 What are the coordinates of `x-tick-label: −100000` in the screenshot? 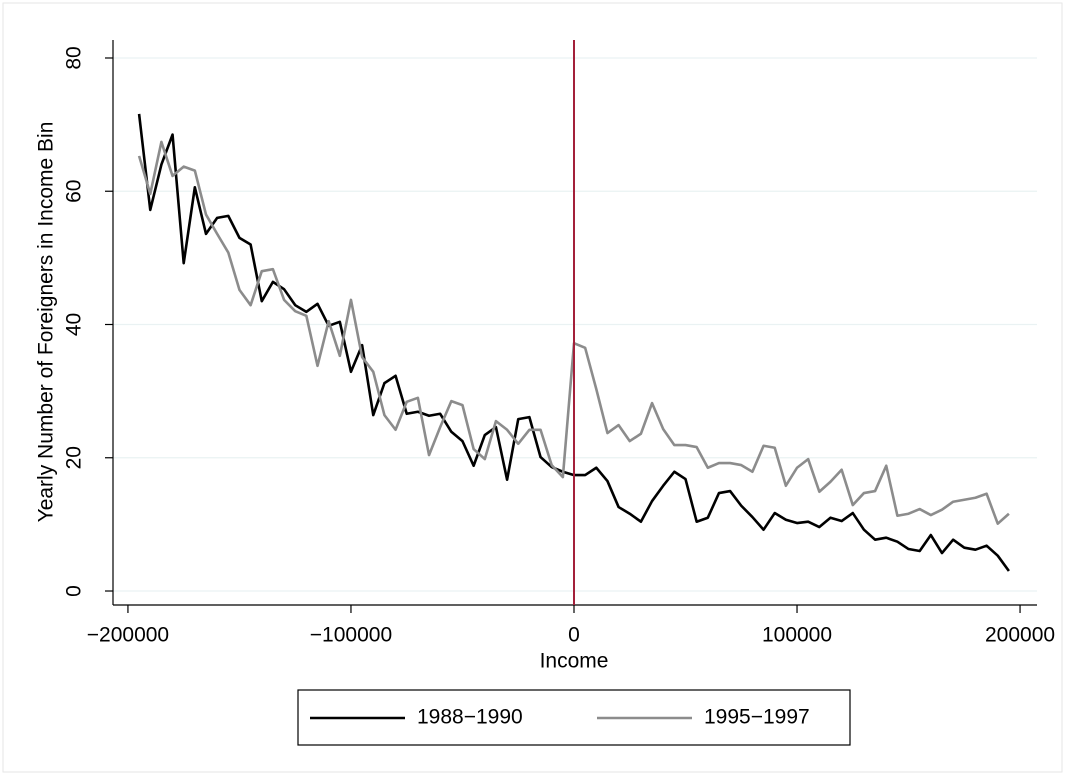 It's located at (351, 635).